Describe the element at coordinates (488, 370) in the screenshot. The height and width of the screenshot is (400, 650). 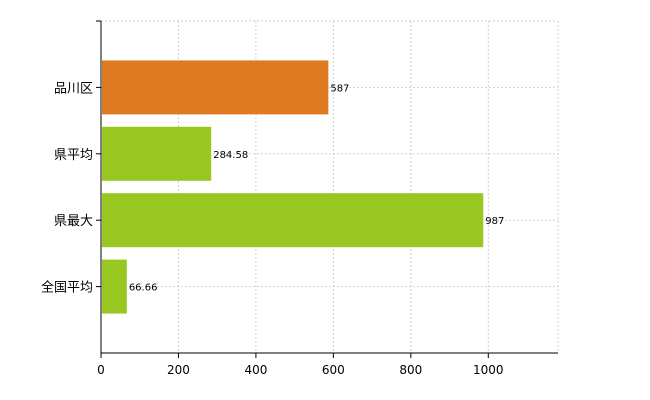
I see `x-tick-label: 1000` at that location.